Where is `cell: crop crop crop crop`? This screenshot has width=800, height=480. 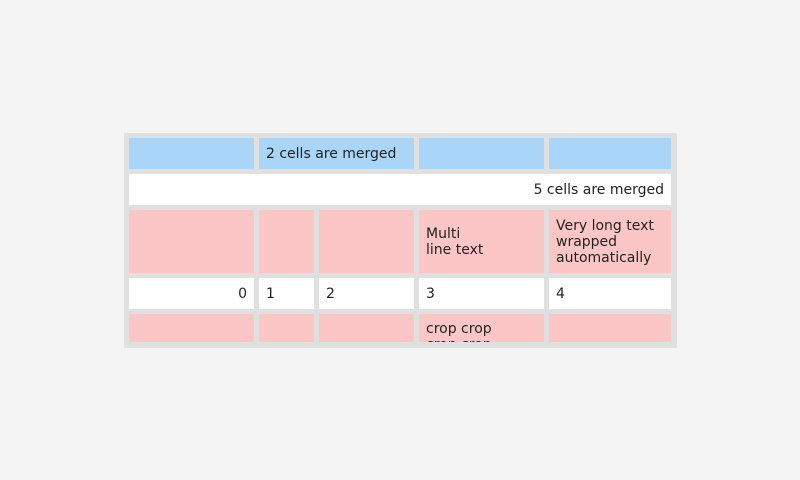
cell: crop crop crop crop is located at coordinates (481, 328).